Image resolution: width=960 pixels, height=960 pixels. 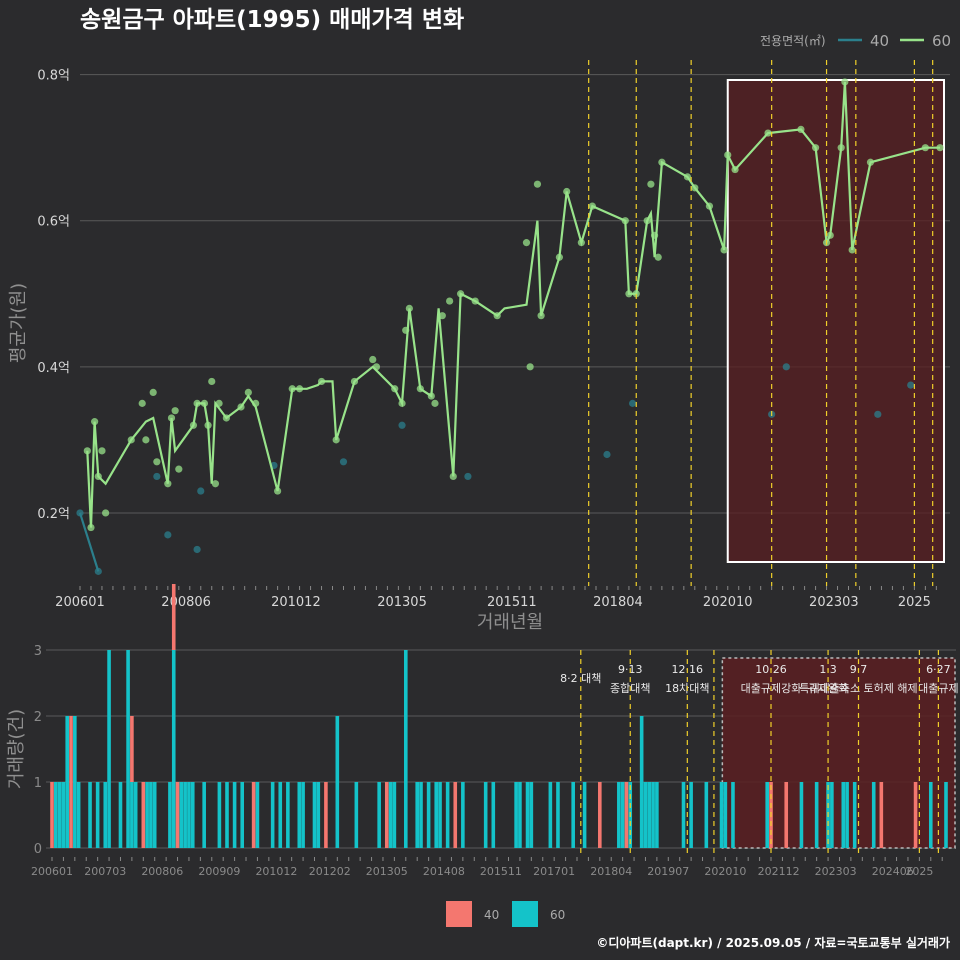 What do you see at coordinates (38, 717) in the screenshot?
I see `y-tick-label: 2` at bounding box center [38, 717].